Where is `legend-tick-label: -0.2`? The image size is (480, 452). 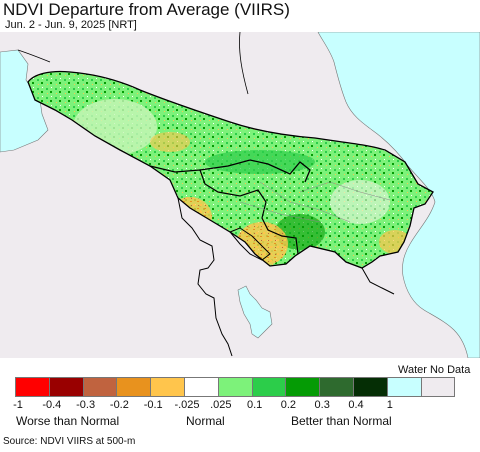
legend-tick-label: -0.2 is located at coordinates (119, 405).